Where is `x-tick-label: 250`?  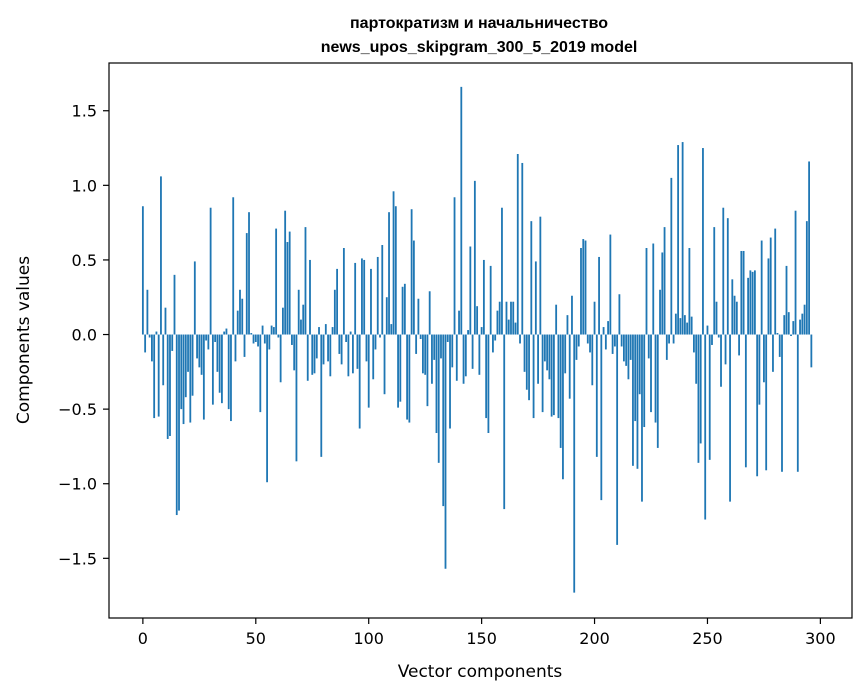 x-tick-label: 250 is located at coordinates (707, 638).